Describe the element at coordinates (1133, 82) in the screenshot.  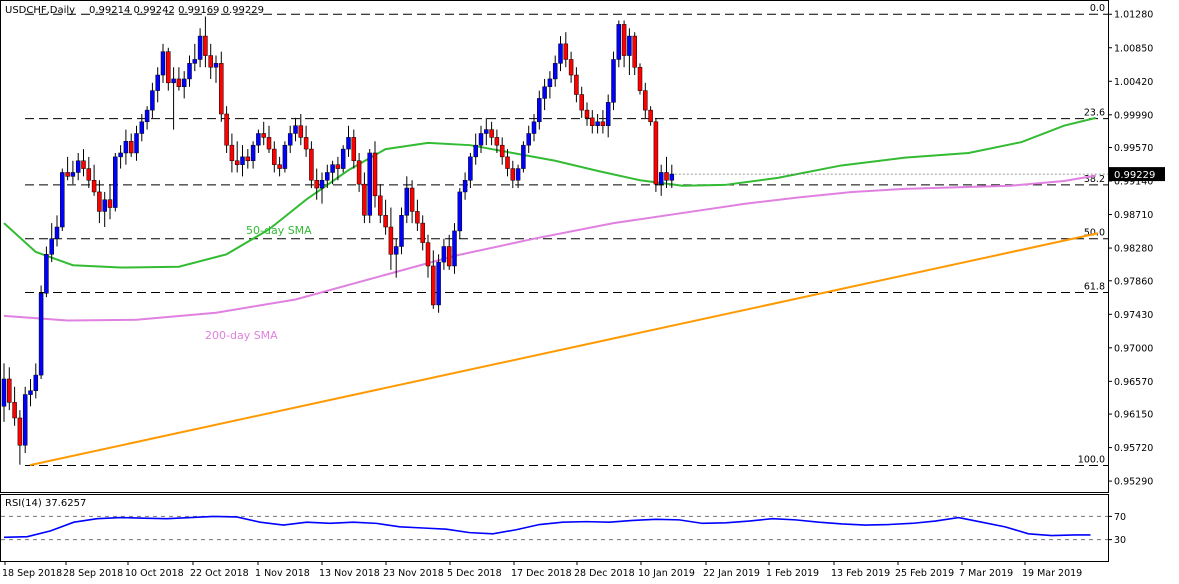
I see `y-tick-label: 1.00420` at that location.